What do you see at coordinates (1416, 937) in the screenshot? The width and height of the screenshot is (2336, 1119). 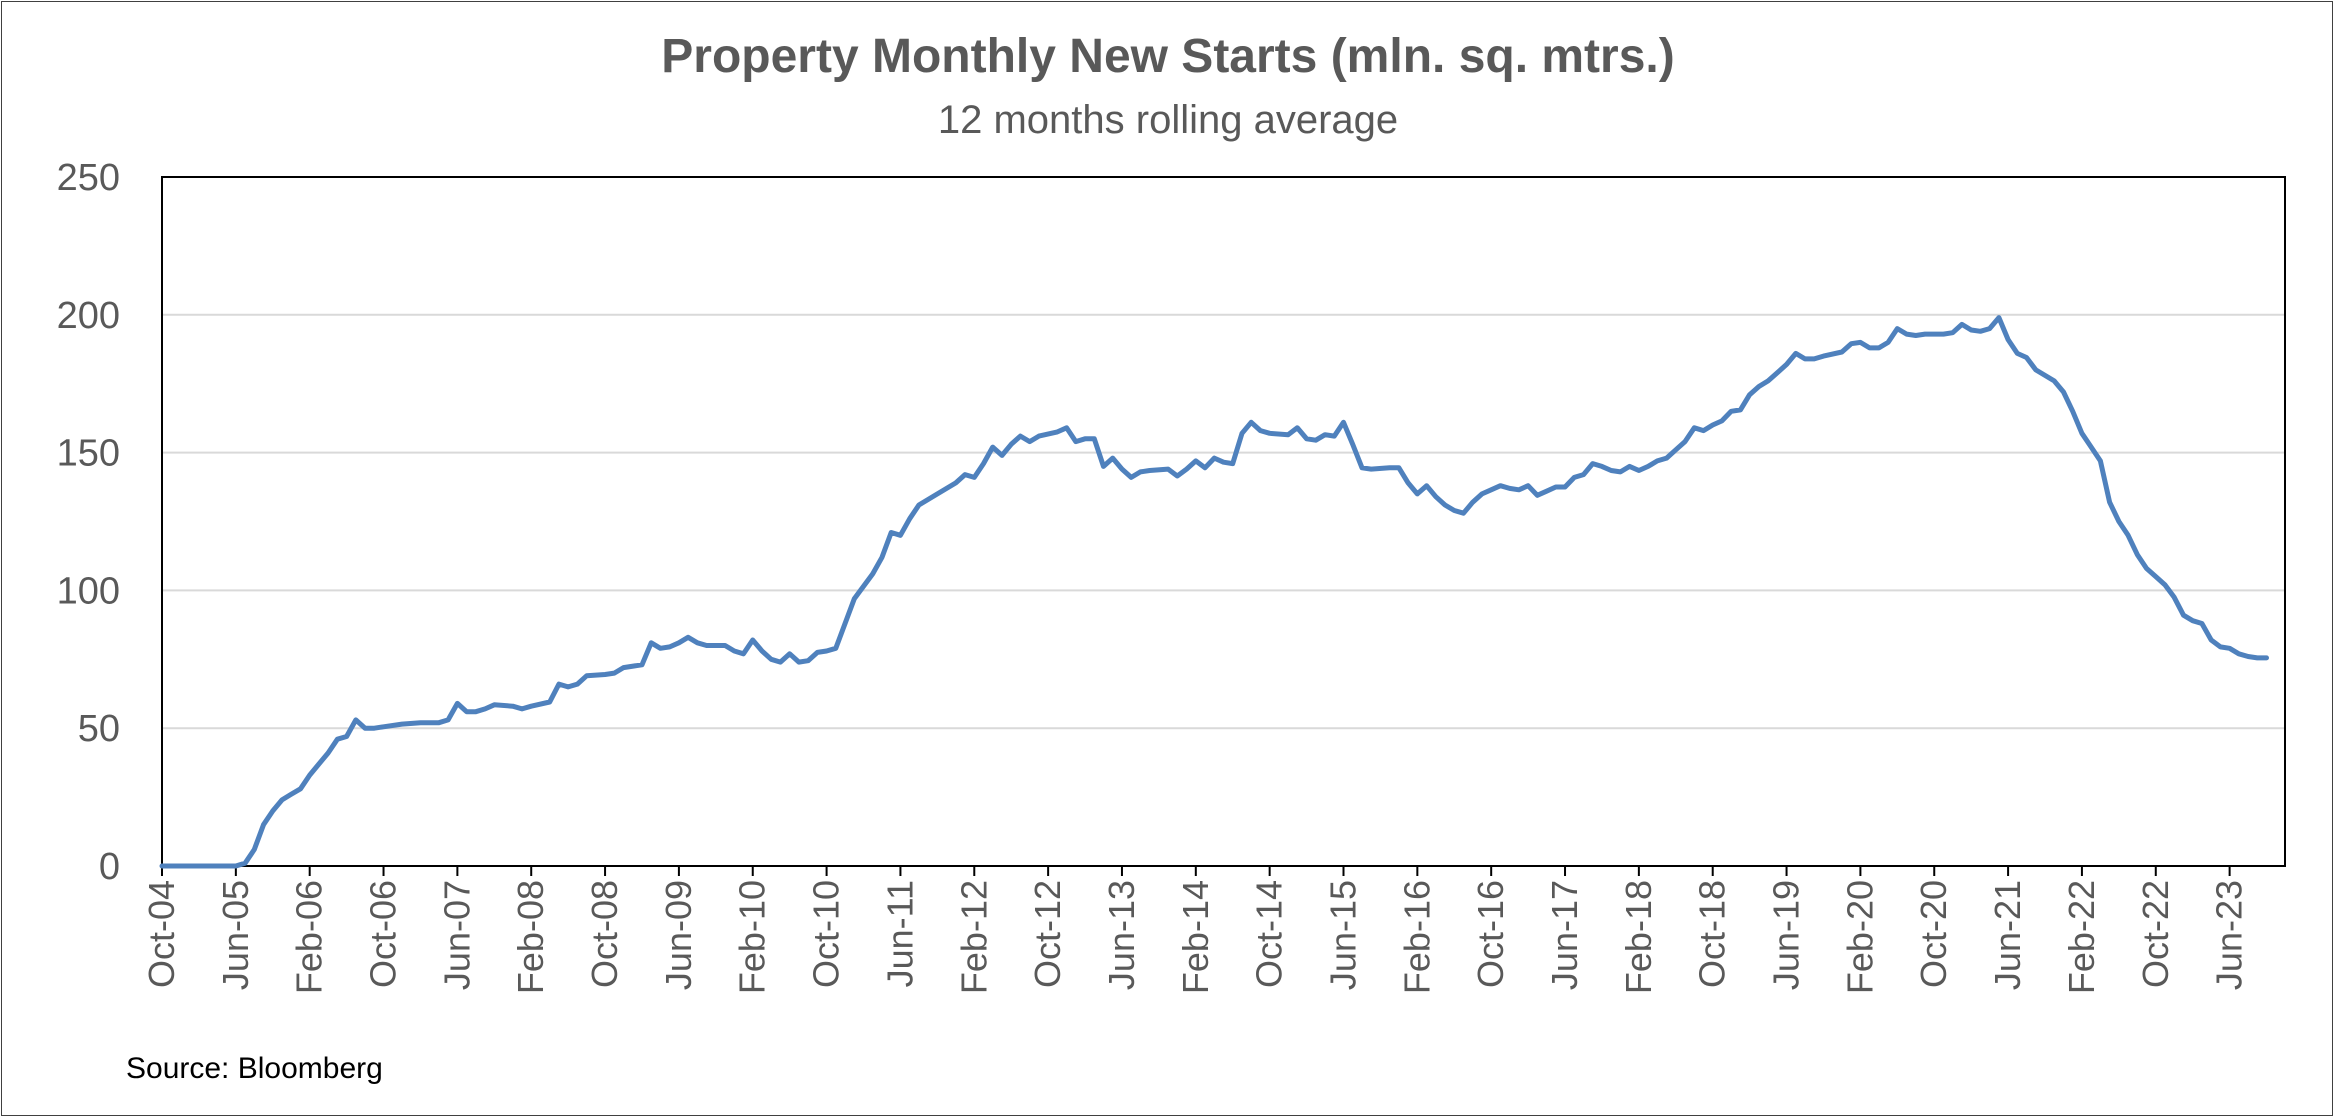 I see `x-tick-label: Feb-16` at bounding box center [1416, 937].